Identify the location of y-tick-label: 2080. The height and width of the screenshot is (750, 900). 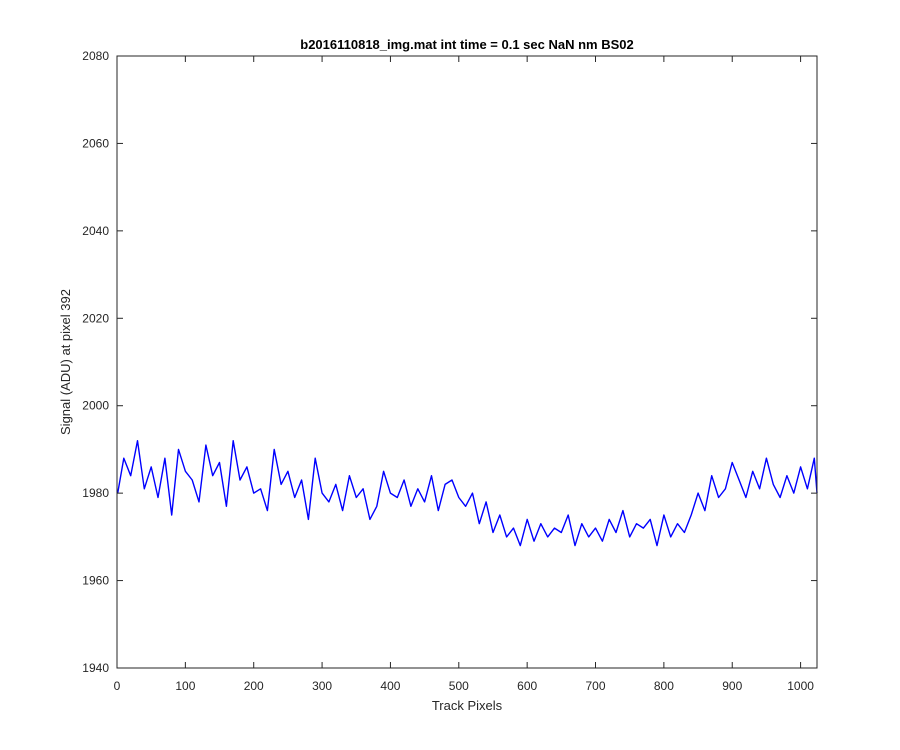
(95, 56).